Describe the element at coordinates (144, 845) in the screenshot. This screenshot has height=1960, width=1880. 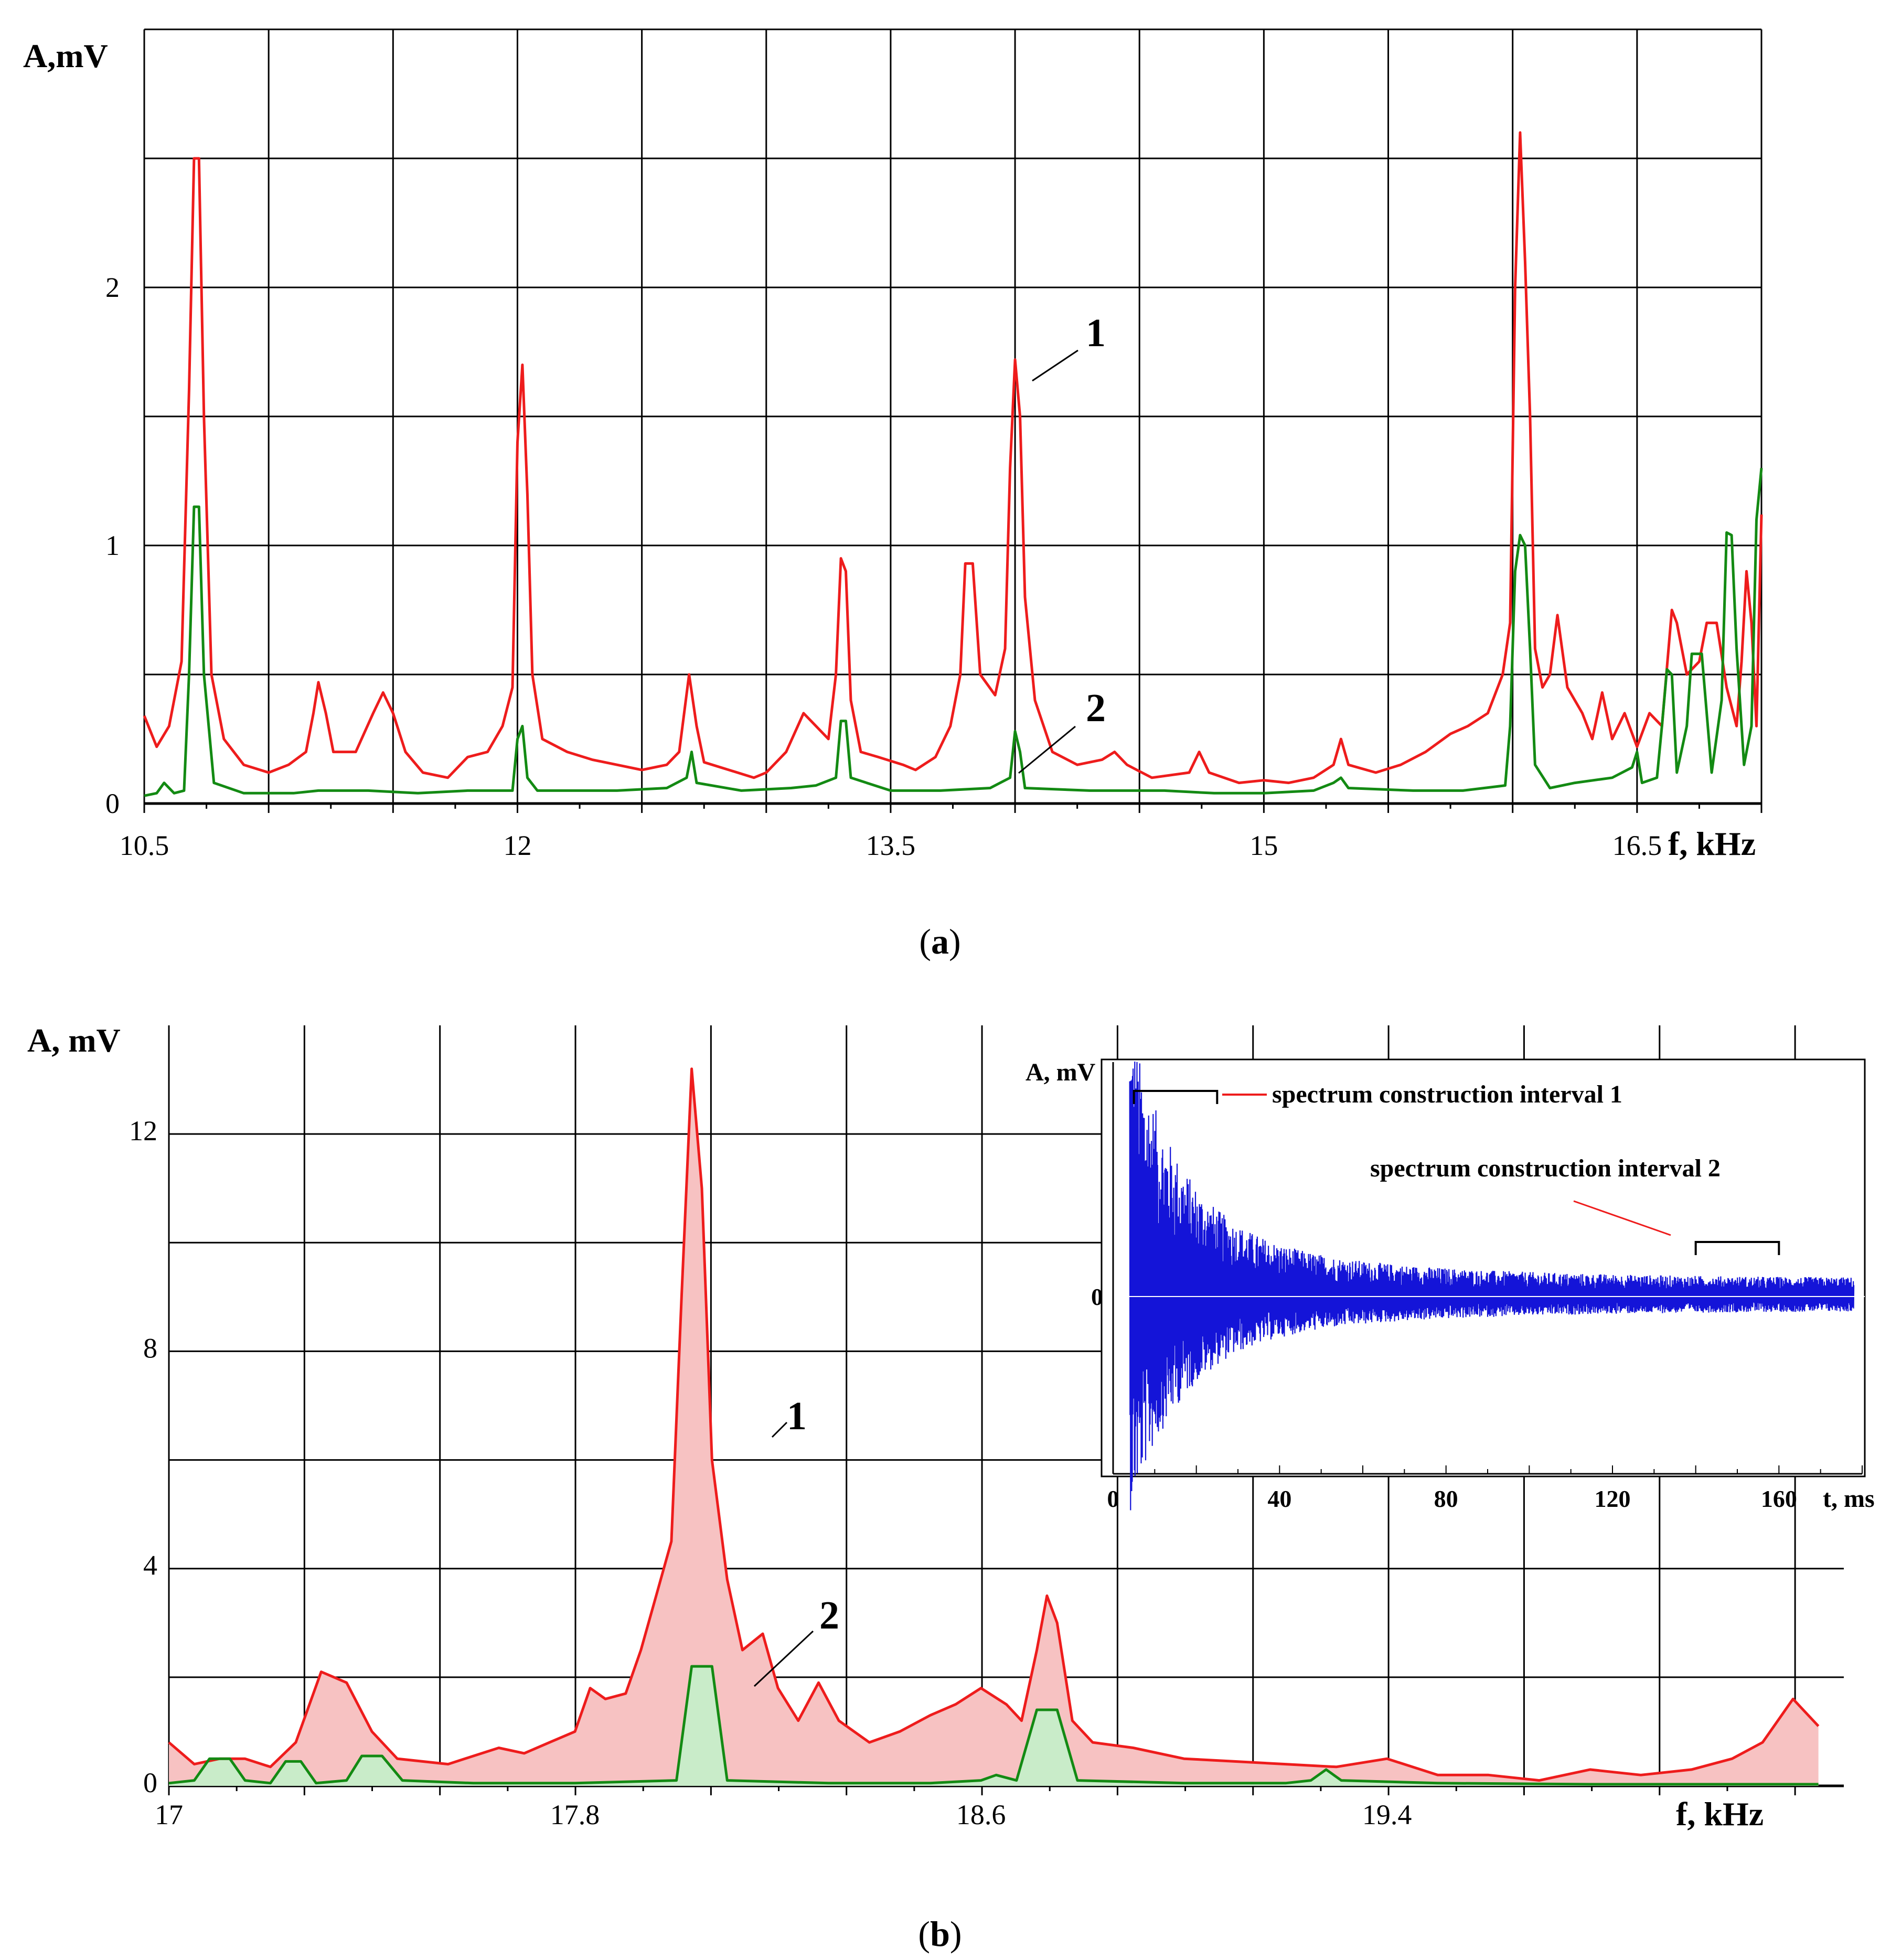
I see `chart-a-x-tick-label: 10.5` at that location.